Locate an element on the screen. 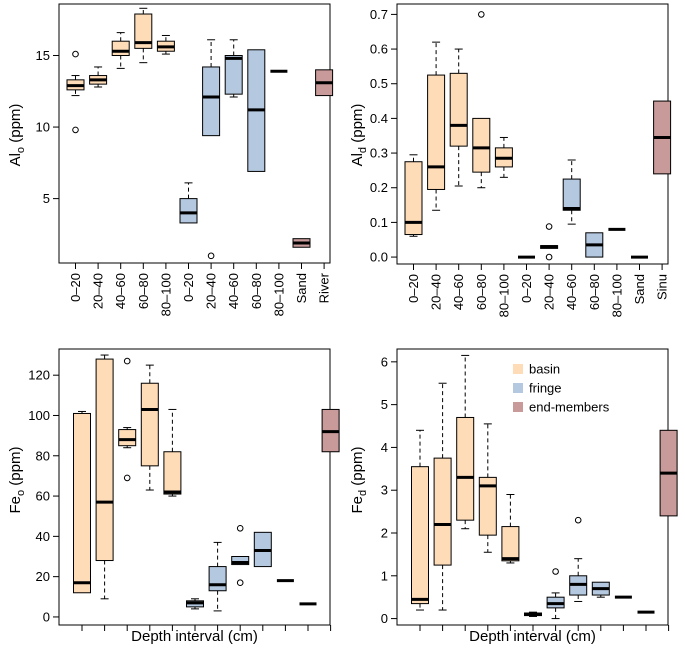 The width and height of the screenshot is (685, 648). legend-swatch-basin is located at coordinates (518, 369).